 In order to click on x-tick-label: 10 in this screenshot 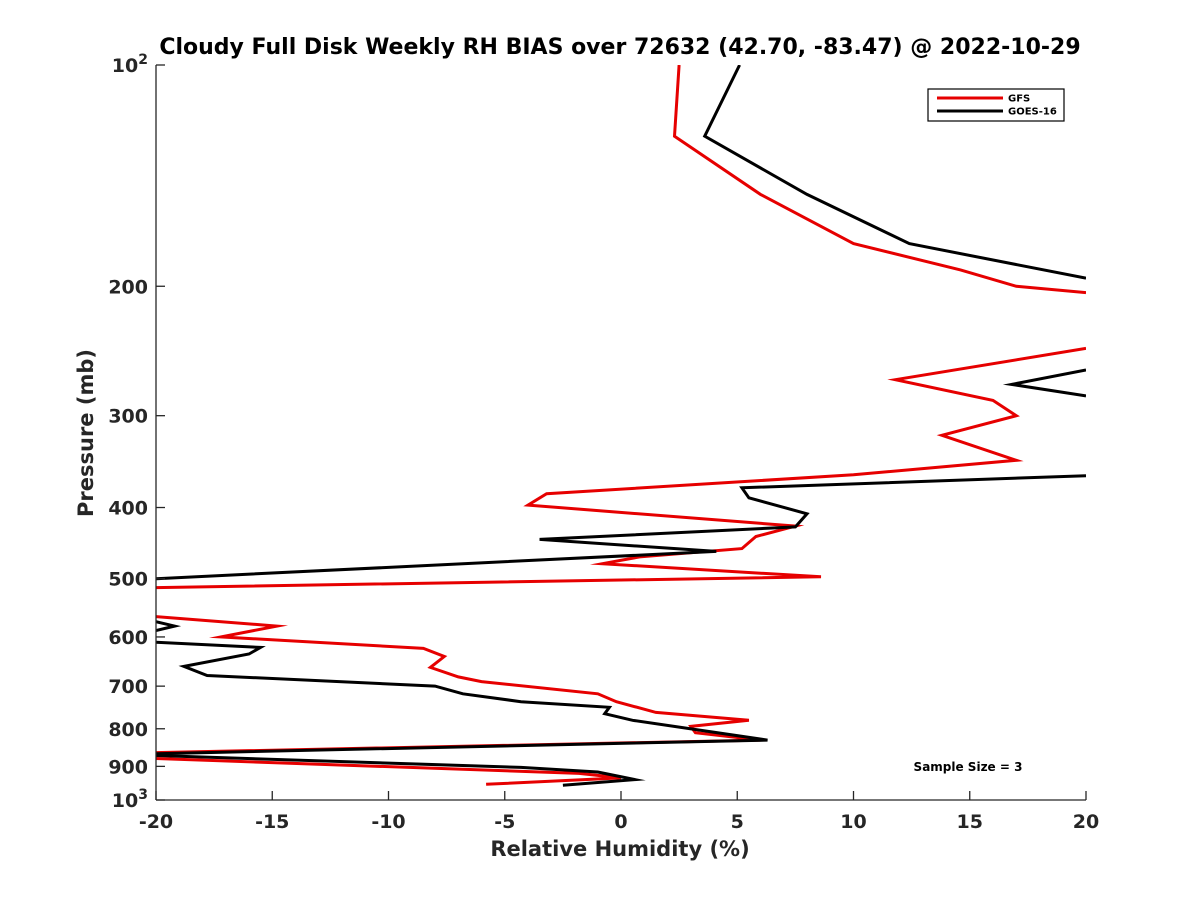, I will do `click(853, 822)`.